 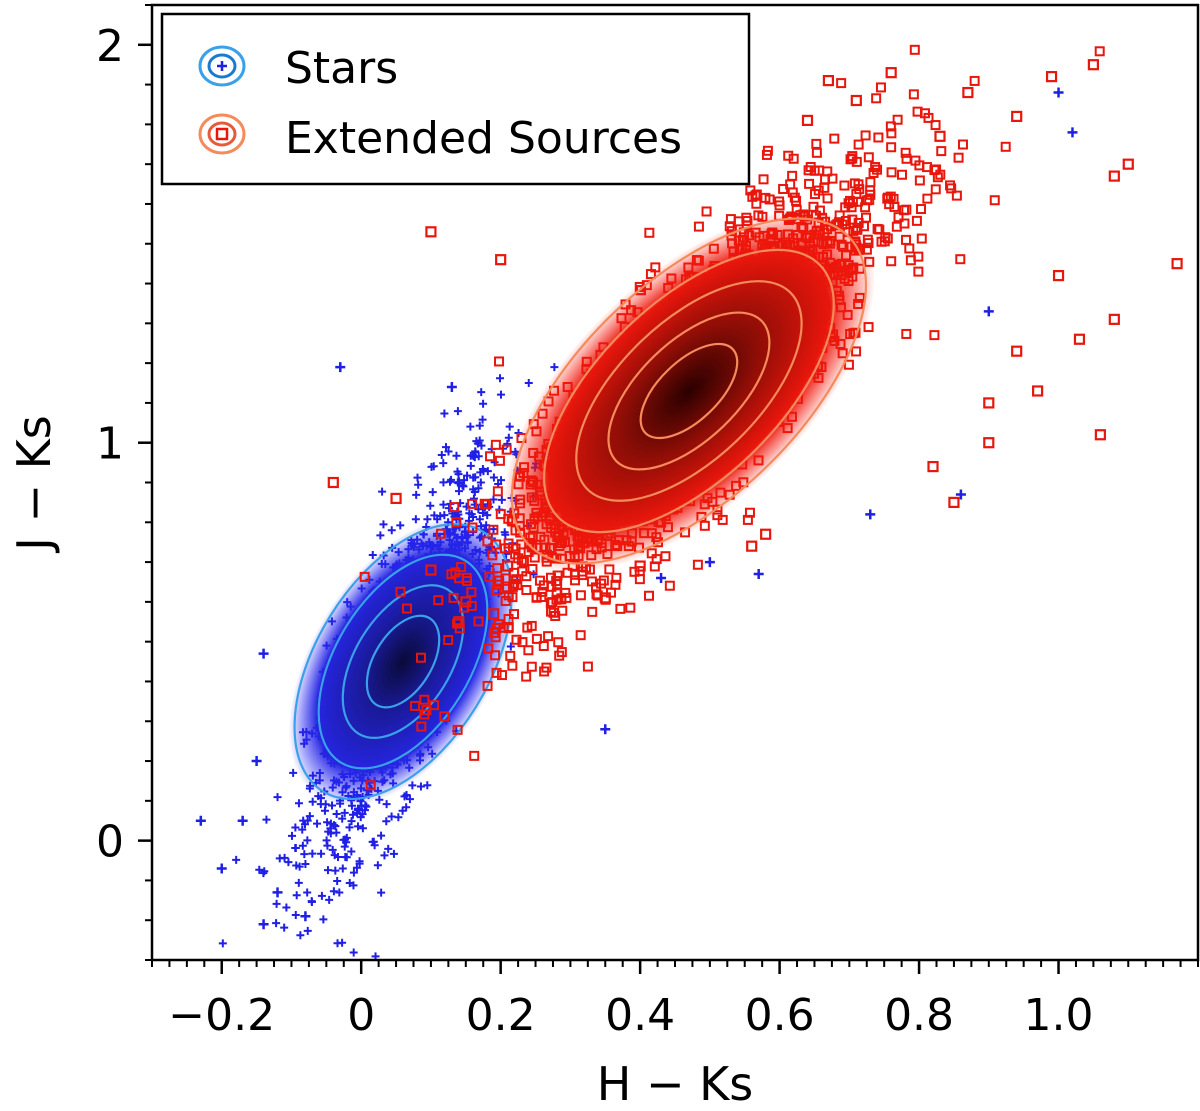 I want to click on stars-contour, so click(x=403, y=661).